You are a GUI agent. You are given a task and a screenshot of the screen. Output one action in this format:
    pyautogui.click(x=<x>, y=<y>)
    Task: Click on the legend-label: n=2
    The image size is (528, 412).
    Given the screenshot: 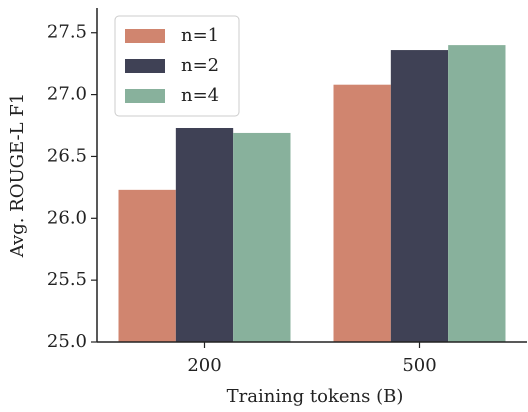 What is the action you would take?
    pyautogui.click(x=200, y=65)
    